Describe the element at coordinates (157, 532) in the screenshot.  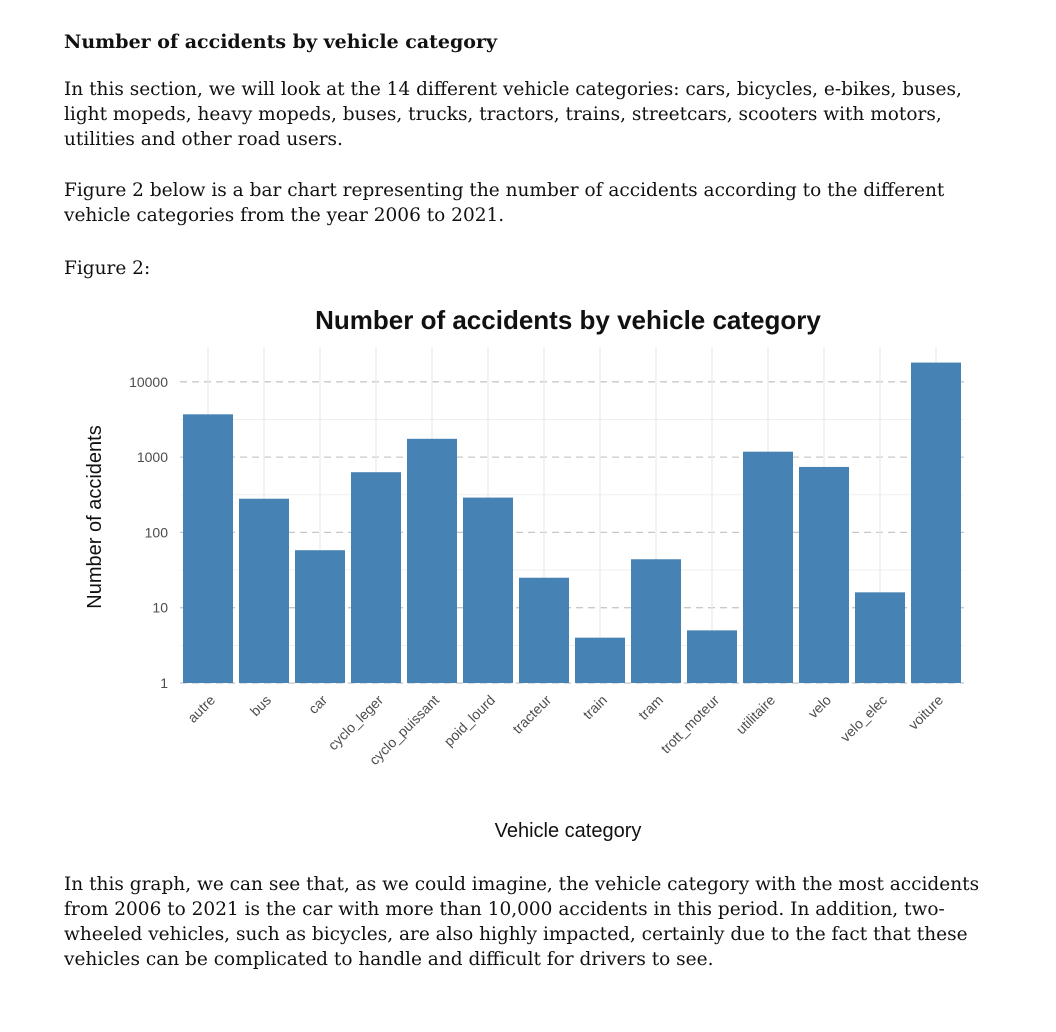
I see `y-tick-label: 100` at that location.